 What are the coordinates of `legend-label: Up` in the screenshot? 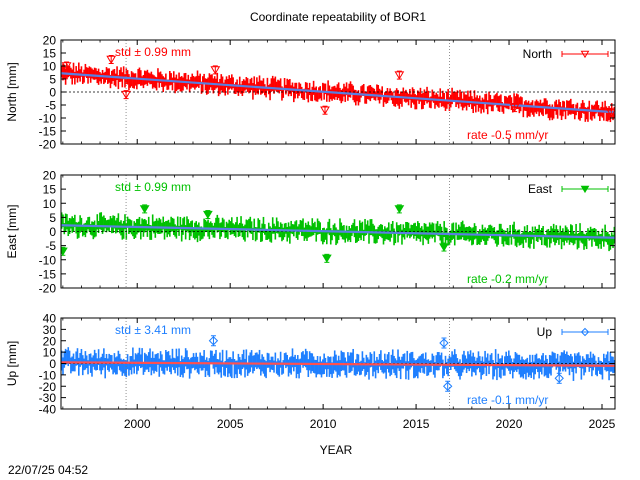 It's located at (545, 332).